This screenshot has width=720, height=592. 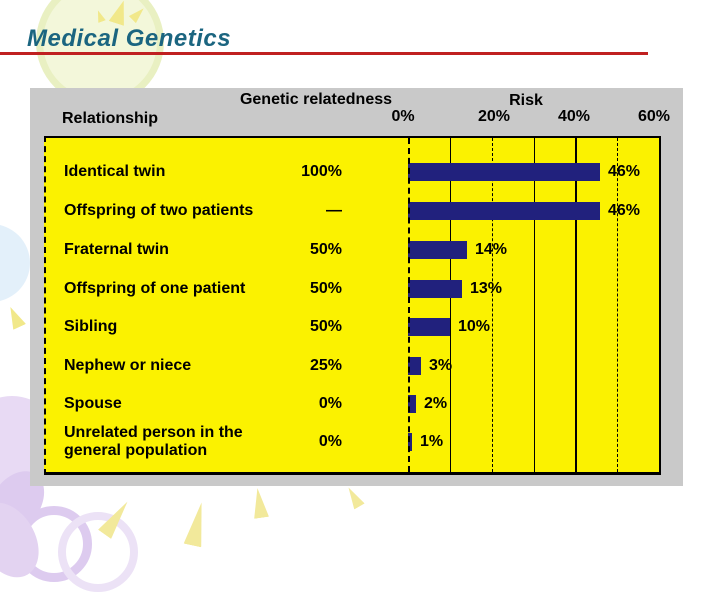 I want to click on relatedness-value: 25%, so click(x=325, y=365).